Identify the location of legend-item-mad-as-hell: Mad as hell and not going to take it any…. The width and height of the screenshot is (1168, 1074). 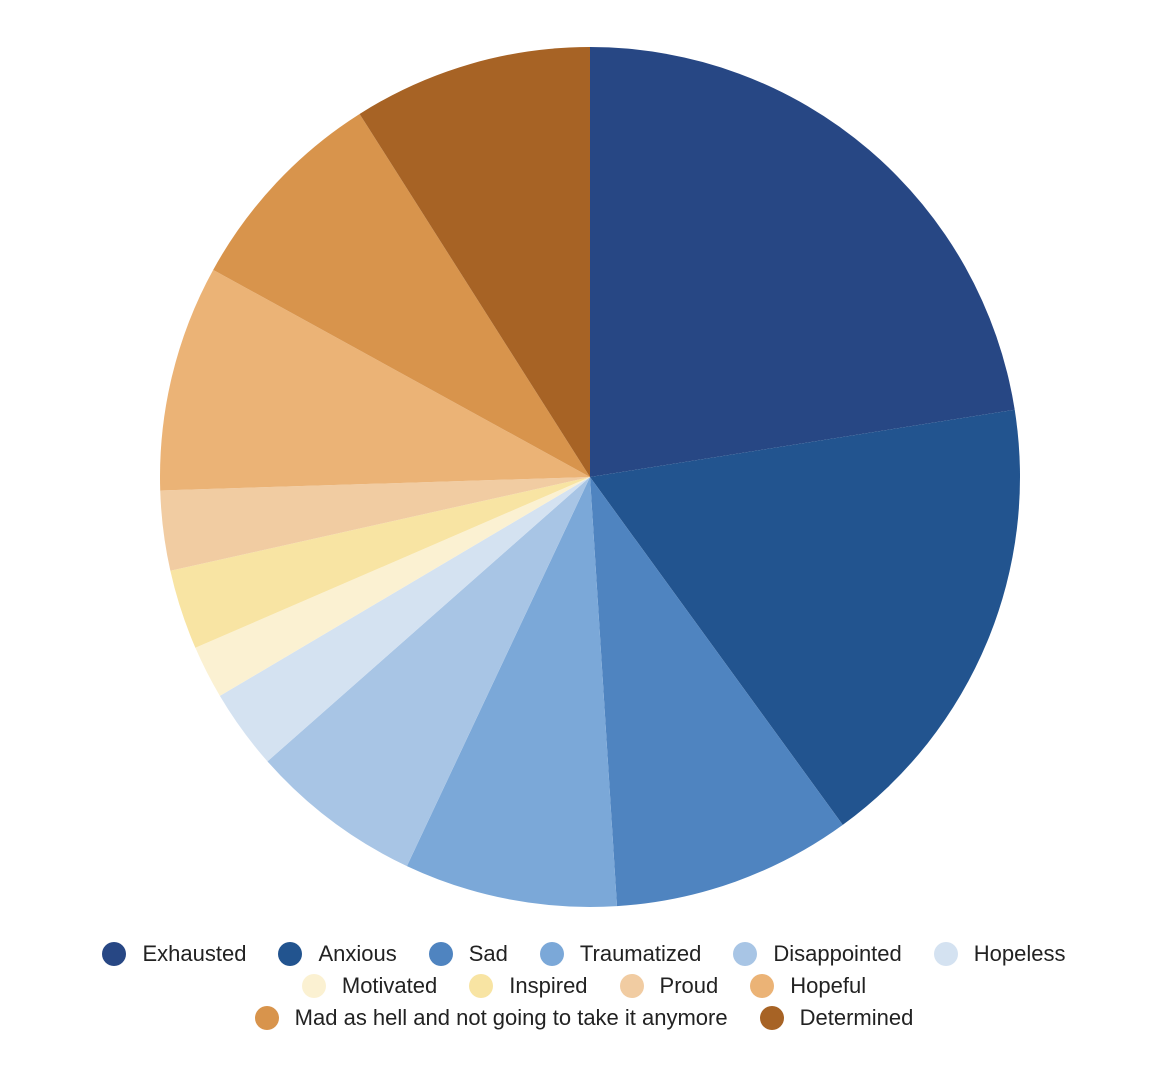
(491, 1017).